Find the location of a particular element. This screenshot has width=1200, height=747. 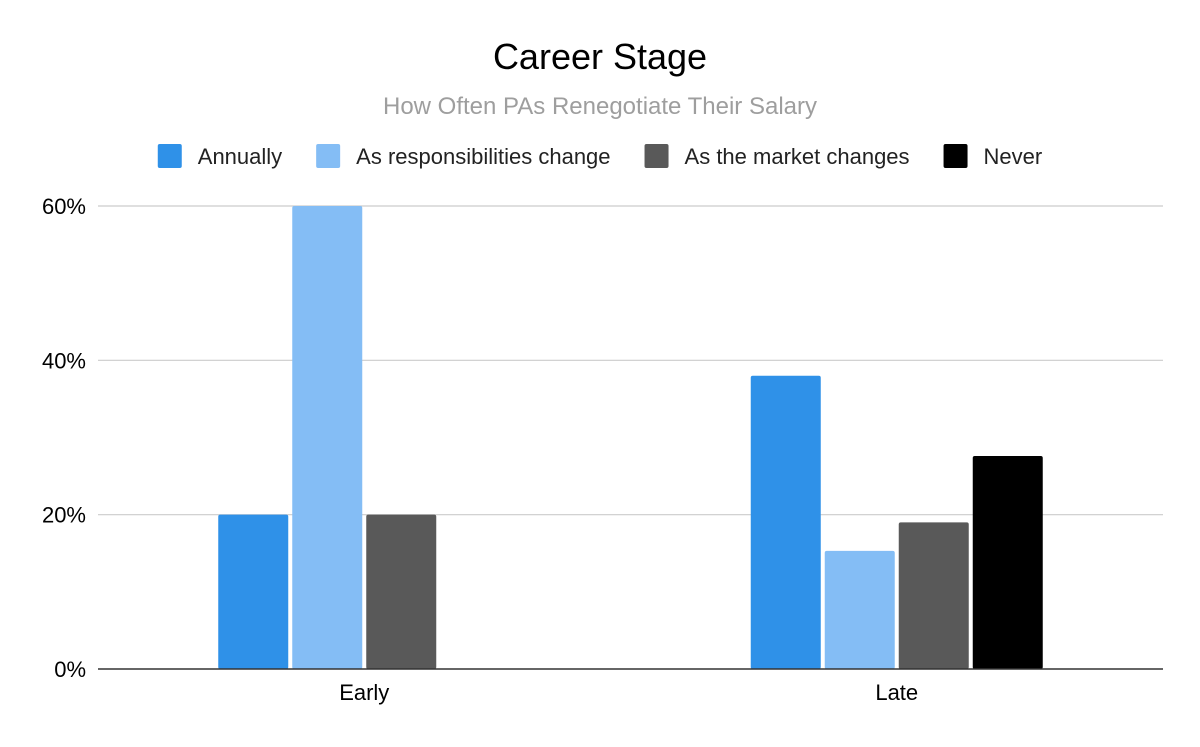

x-tick-label: Early is located at coordinates (364, 692).